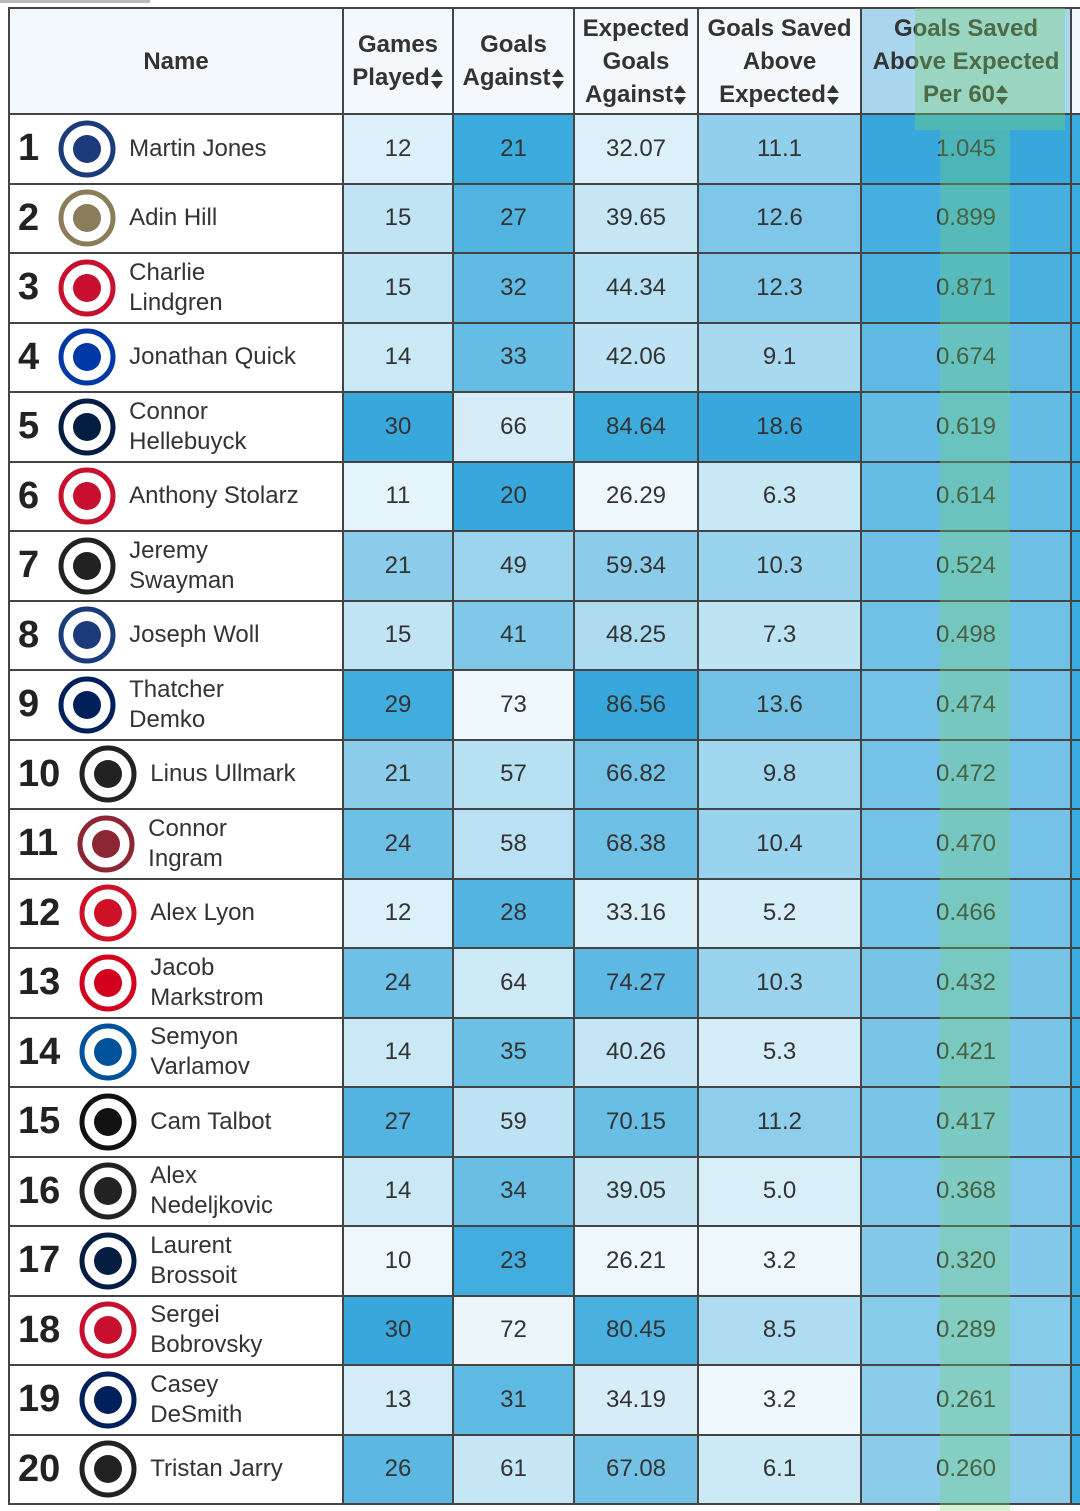 The height and width of the screenshot is (1511, 1080). What do you see at coordinates (1076, 62) in the screenshot?
I see `header-cell` at bounding box center [1076, 62].